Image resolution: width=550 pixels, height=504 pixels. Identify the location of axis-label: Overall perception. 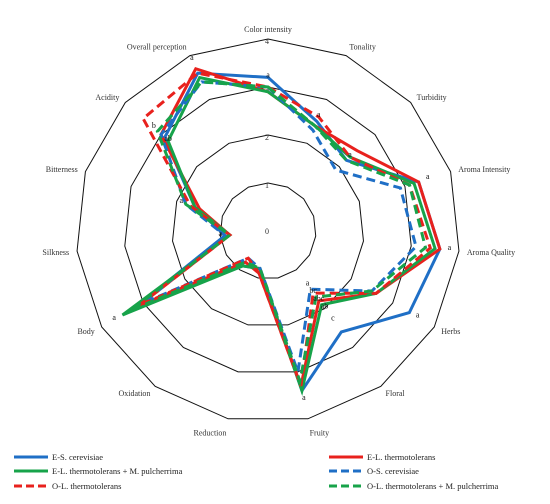
(157, 46).